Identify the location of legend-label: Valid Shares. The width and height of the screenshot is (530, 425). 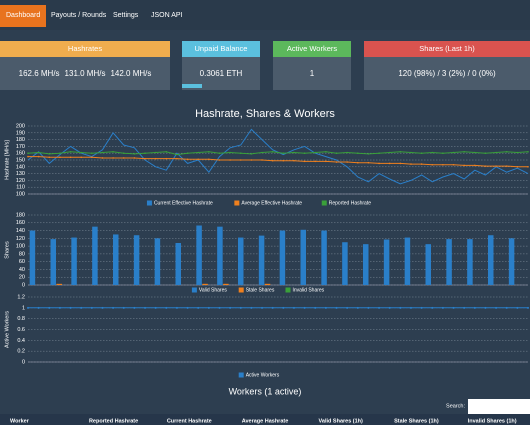
(213, 290).